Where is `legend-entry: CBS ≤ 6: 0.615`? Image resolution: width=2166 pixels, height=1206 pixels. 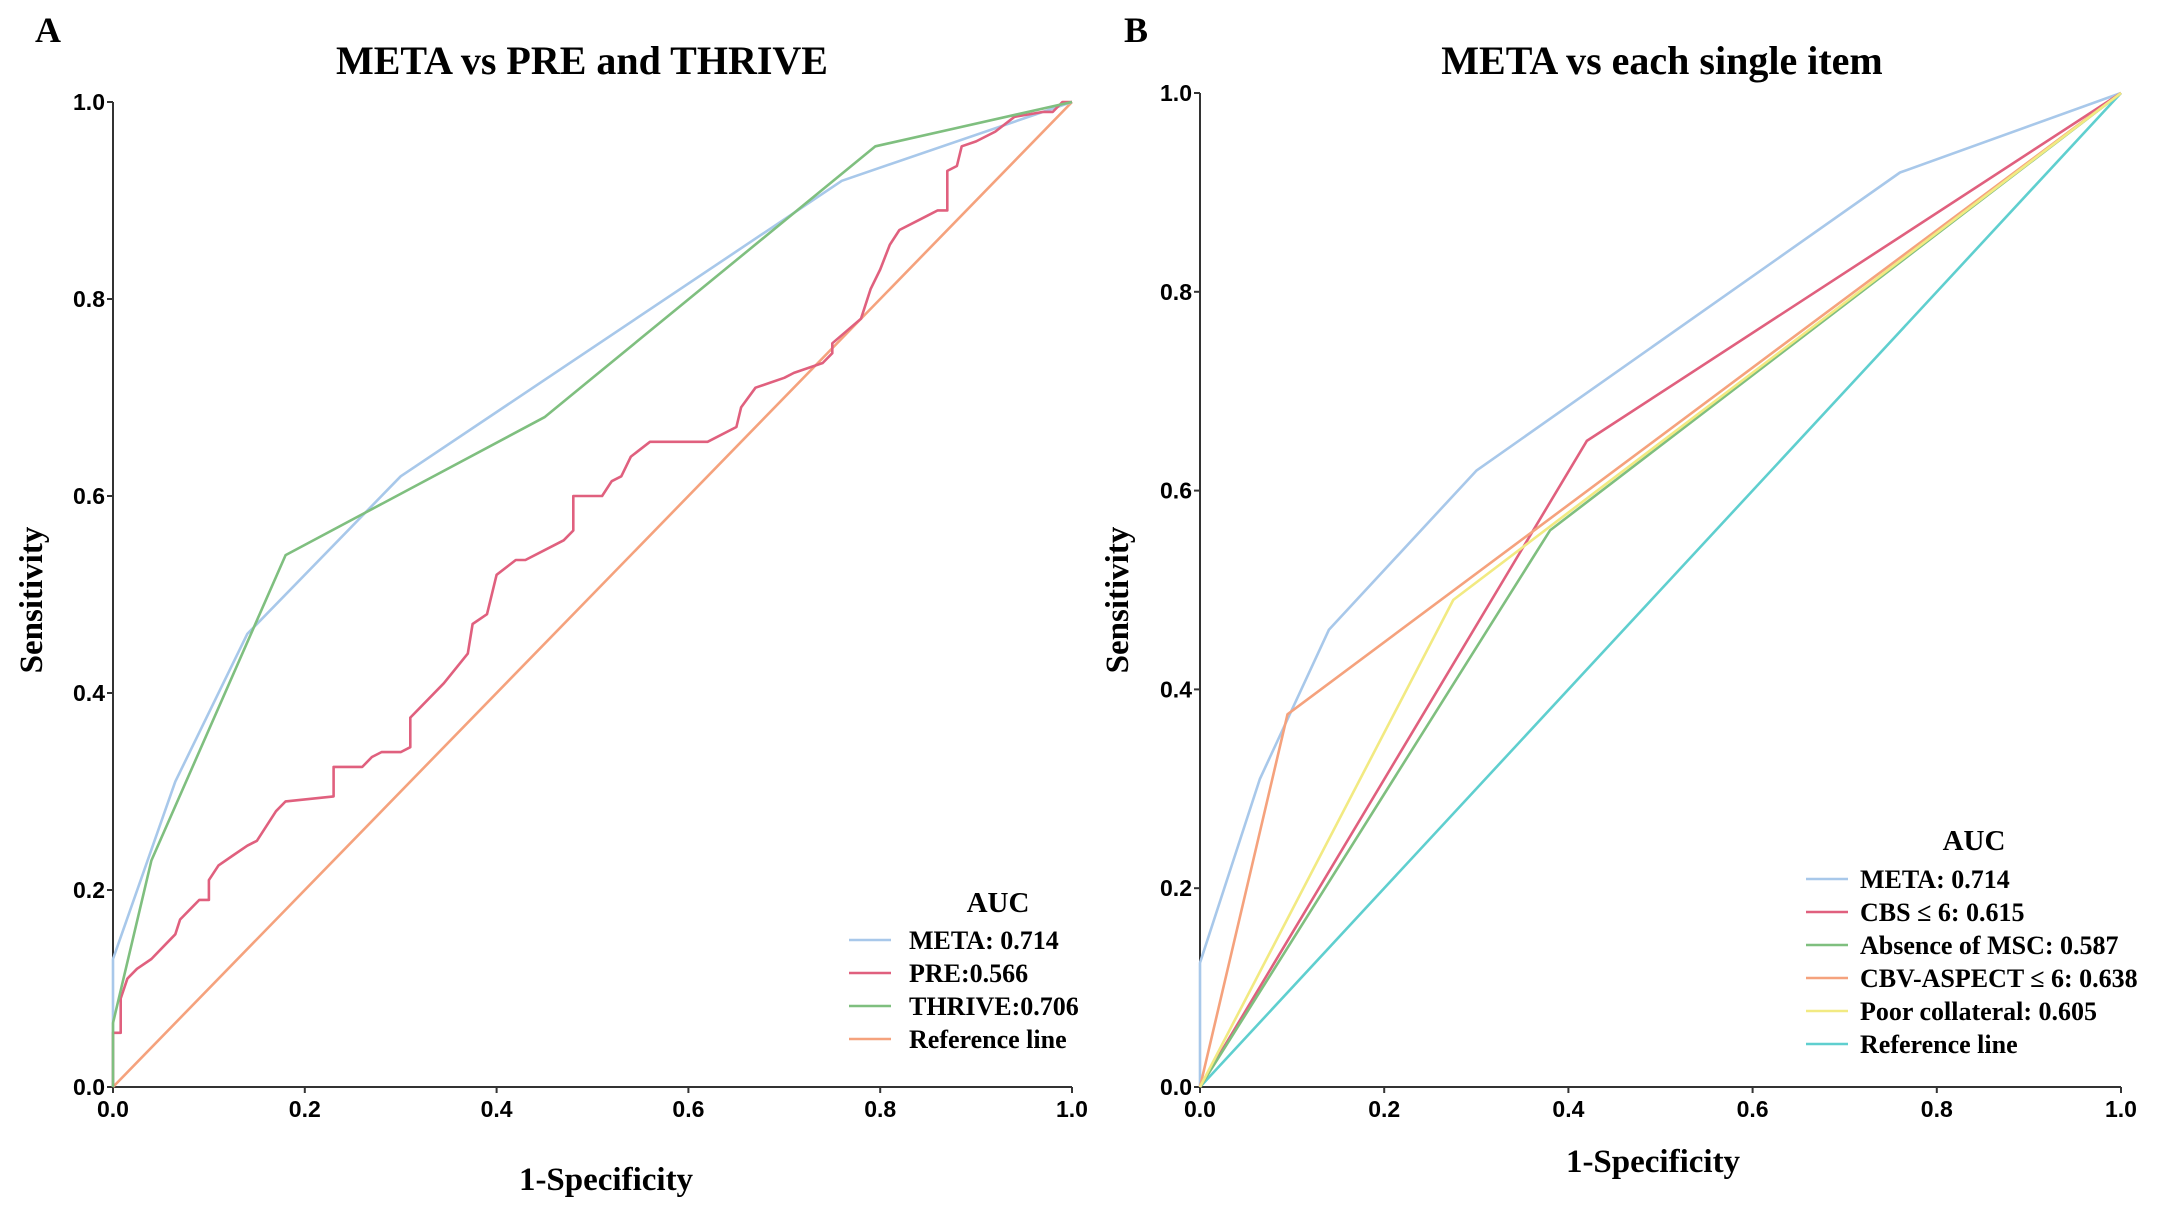
legend-entry: CBS ≤ 6: 0.615 is located at coordinates (1942, 912).